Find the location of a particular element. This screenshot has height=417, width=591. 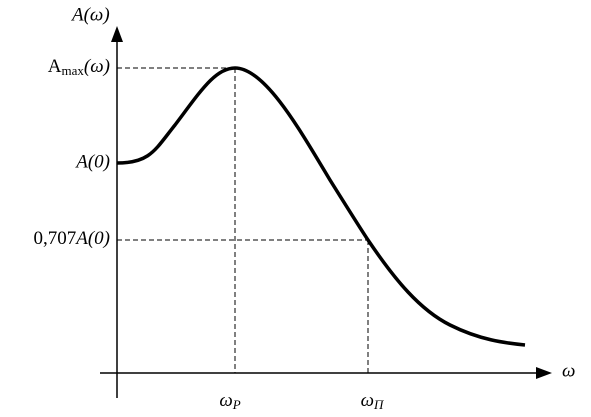

amax-label: Amax(ω) is located at coordinates (79, 67).